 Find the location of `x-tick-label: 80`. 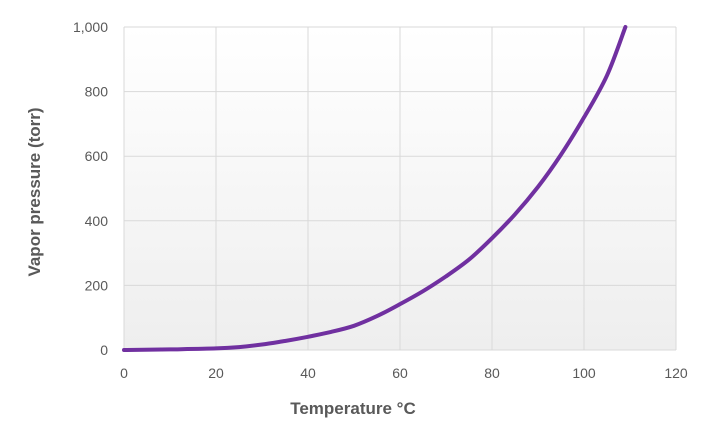

x-tick-label: 80 is located at coordinates (492, 373).